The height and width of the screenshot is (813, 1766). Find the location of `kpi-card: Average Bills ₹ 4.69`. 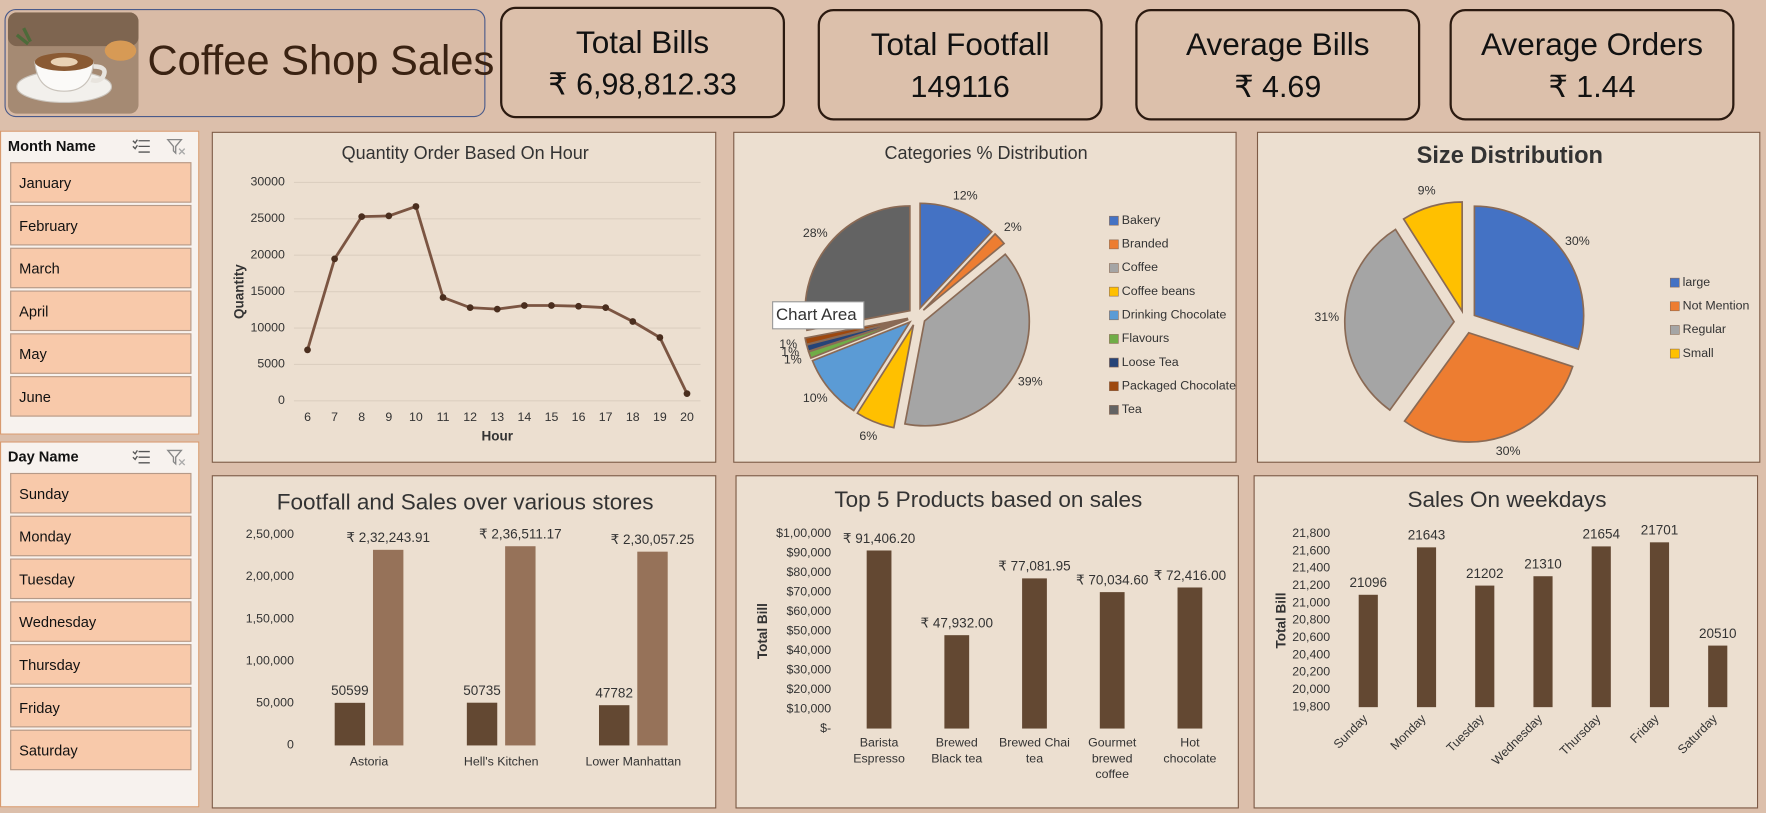

kpi-card: Average Bills ₹ 4.69 is located at coordinates (1278, 65).